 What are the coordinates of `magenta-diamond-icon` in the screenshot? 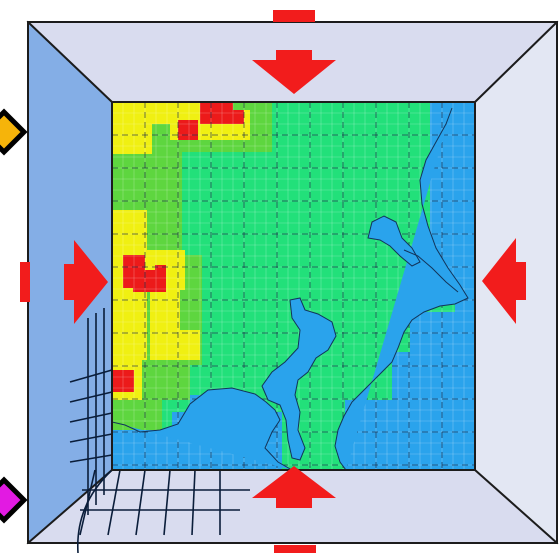 It's located at (14, 500).